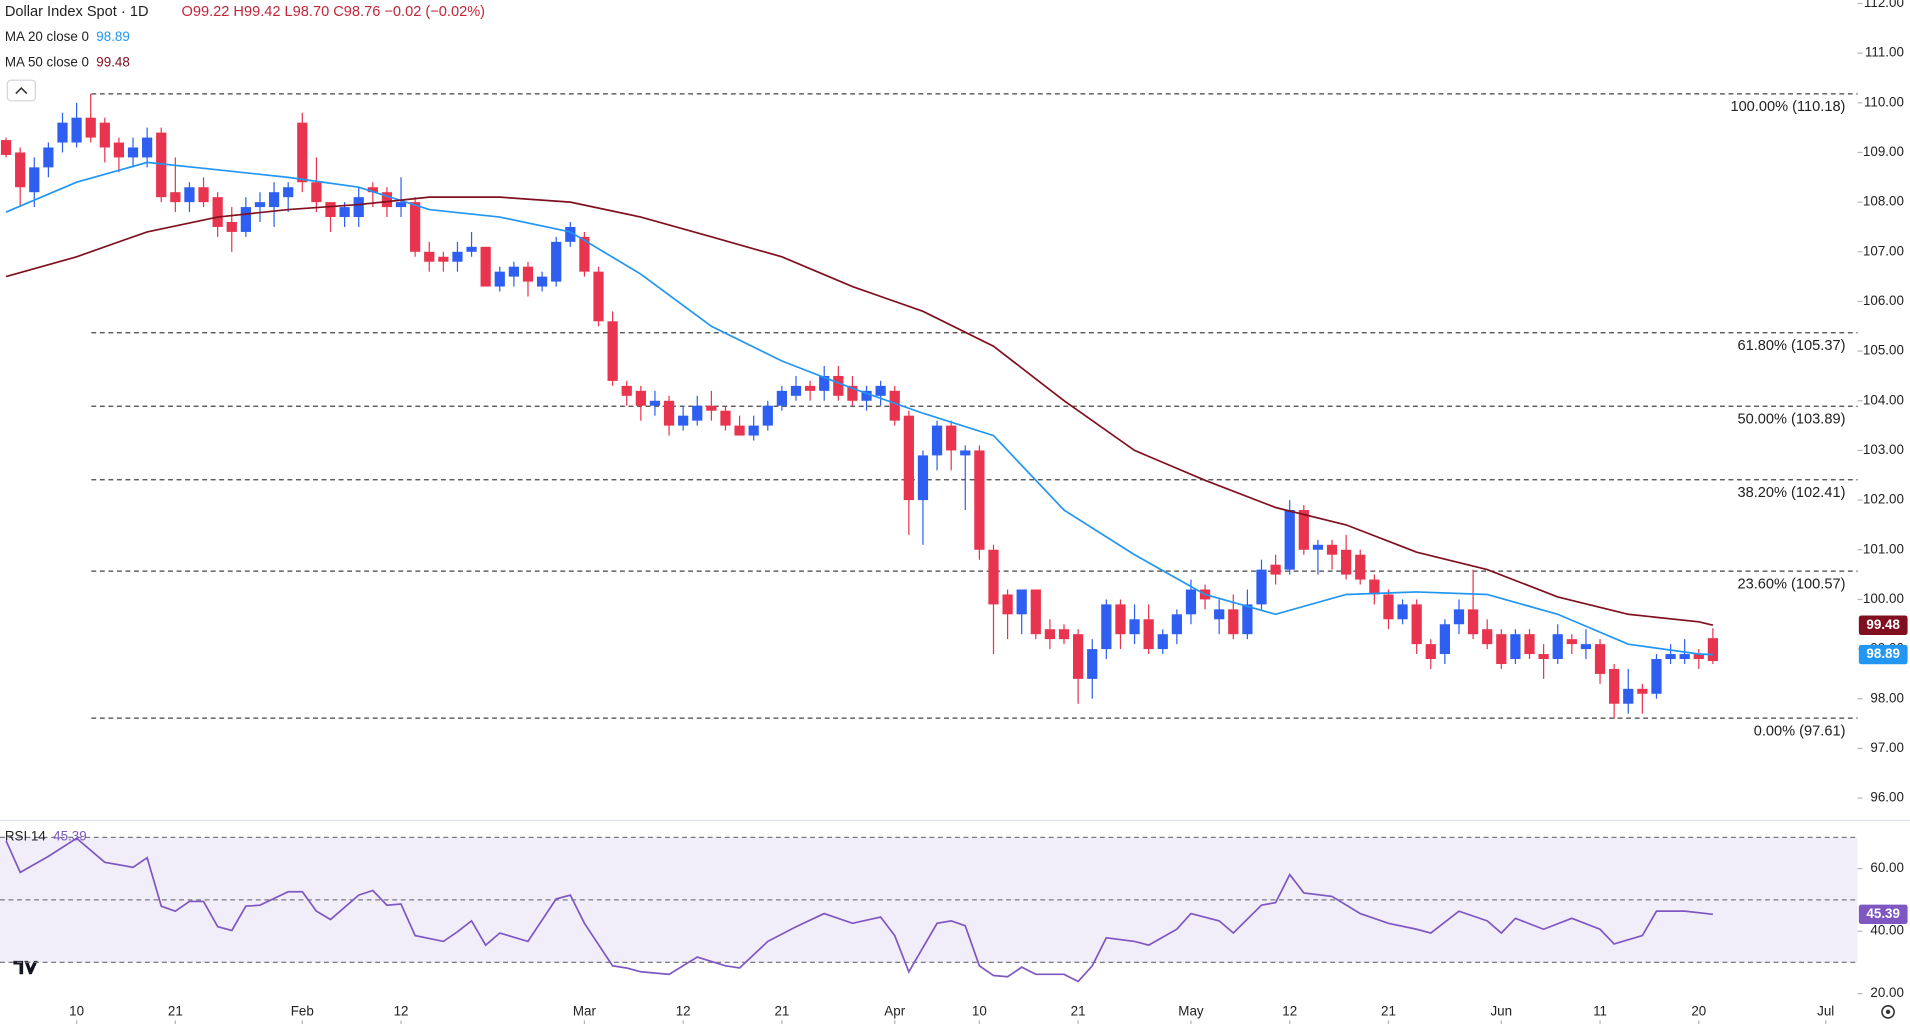 The image size is (1910, 1024). I want to click on collapse-button, so click(21, 90).